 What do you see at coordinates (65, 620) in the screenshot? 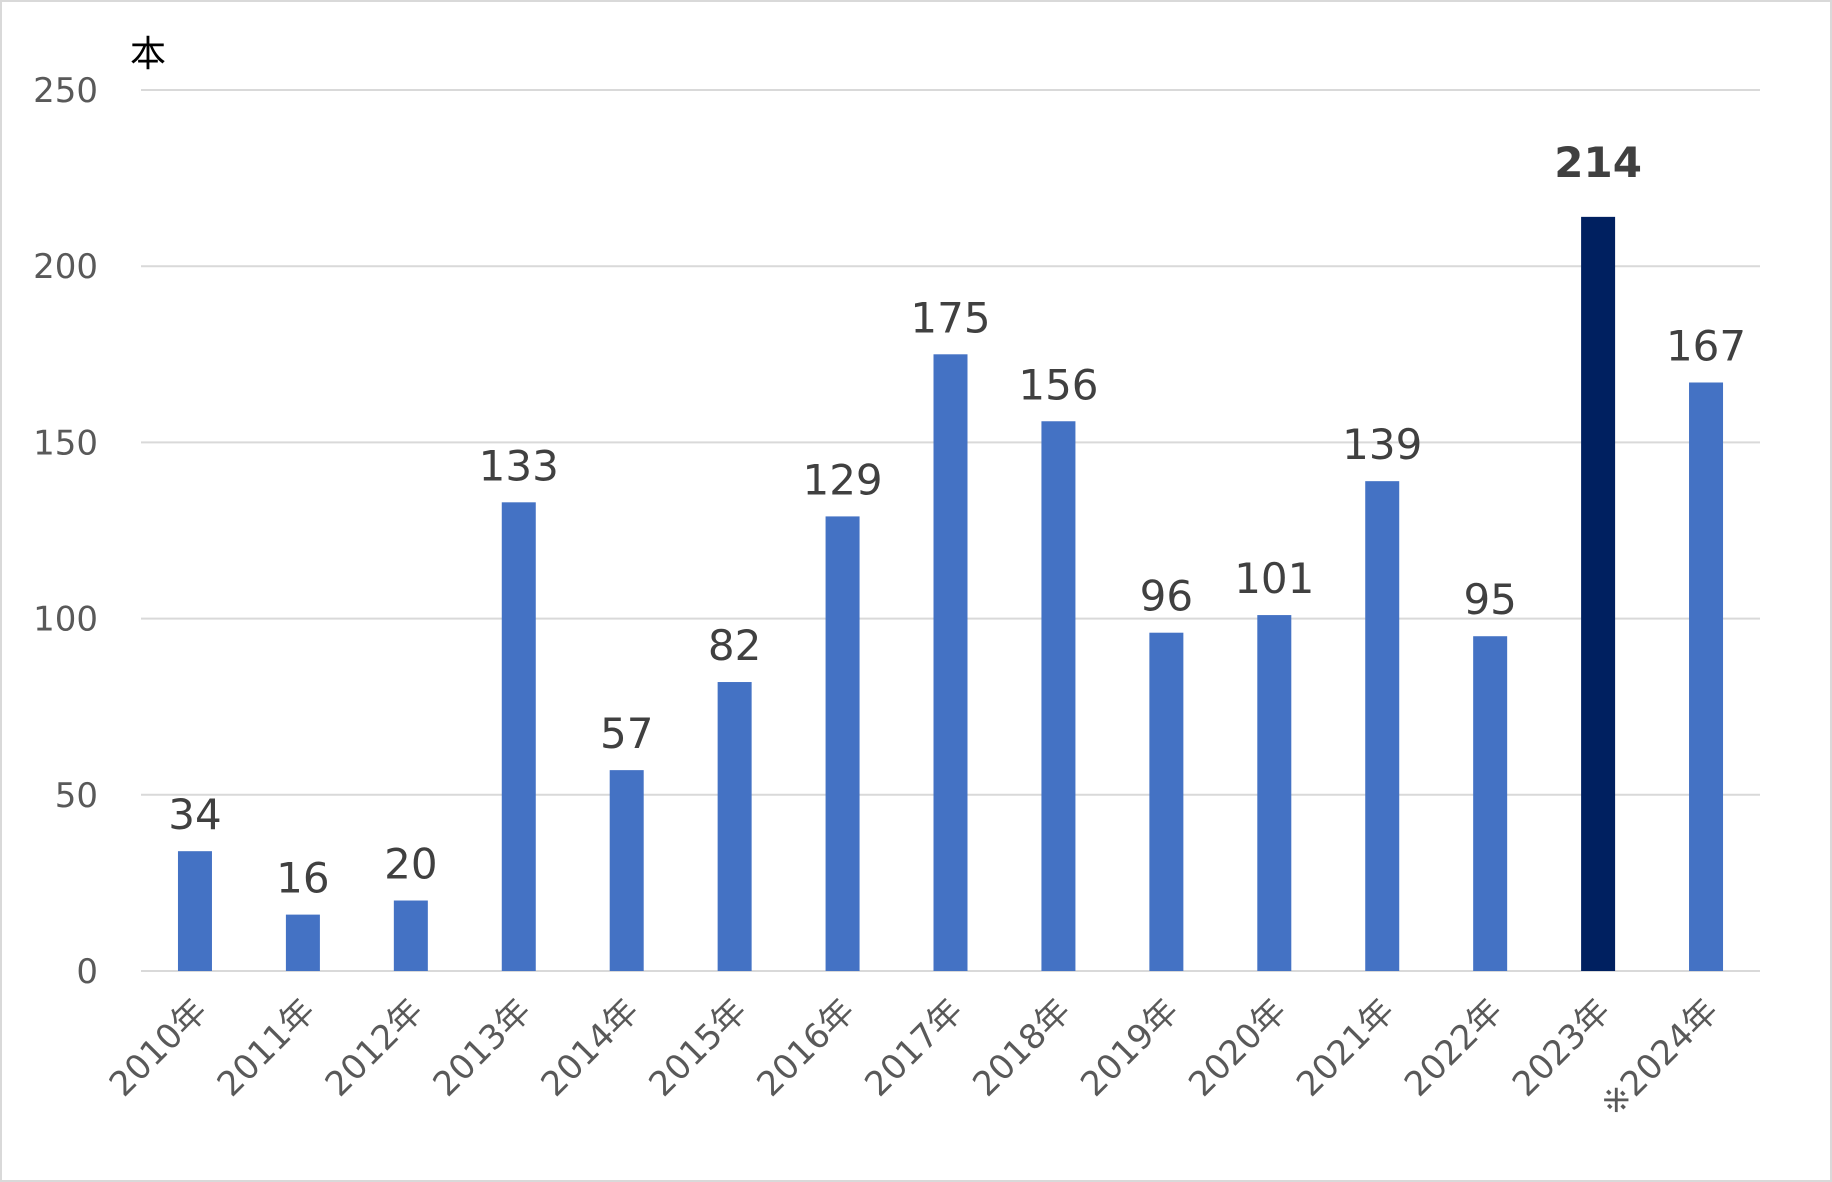
I see `y-tick-label: 100` at bounding box center [65, 620].